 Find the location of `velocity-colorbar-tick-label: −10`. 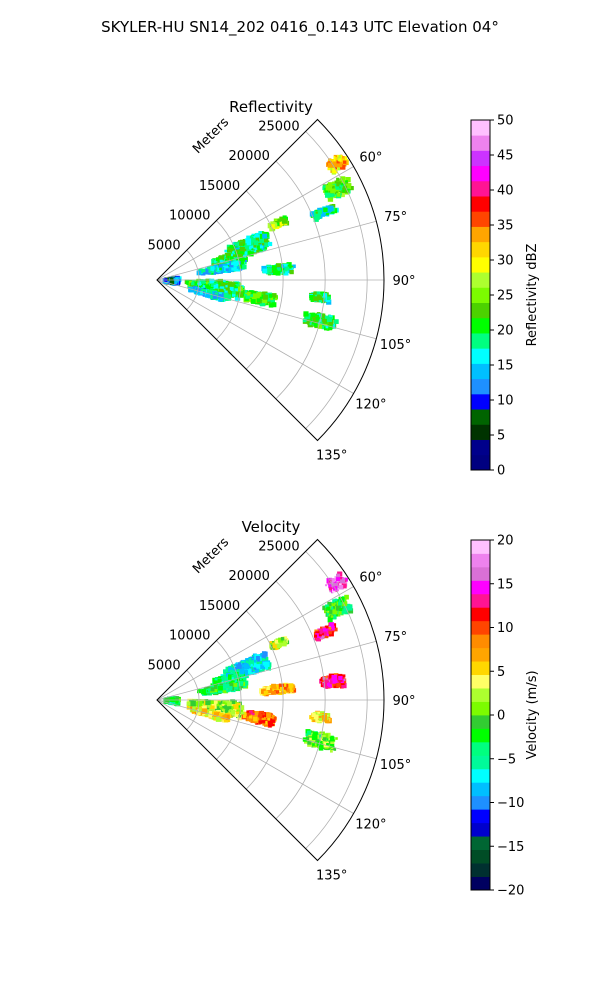

velocity-colorbar-tick-label: −10 is located at coordinates (510, 803).